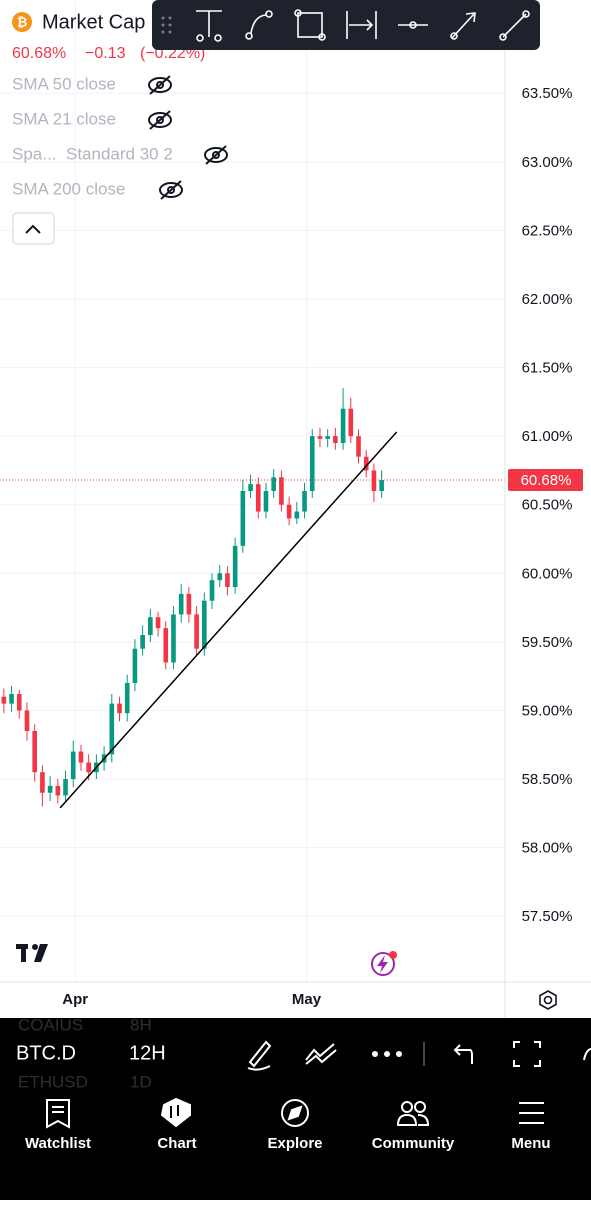 This screenshot has width=591, height=1205. What do you see at coordinates (547, 299) in the screenshot?
I see `y-tick-label: 62.00%` at bounding box center [547, 299].